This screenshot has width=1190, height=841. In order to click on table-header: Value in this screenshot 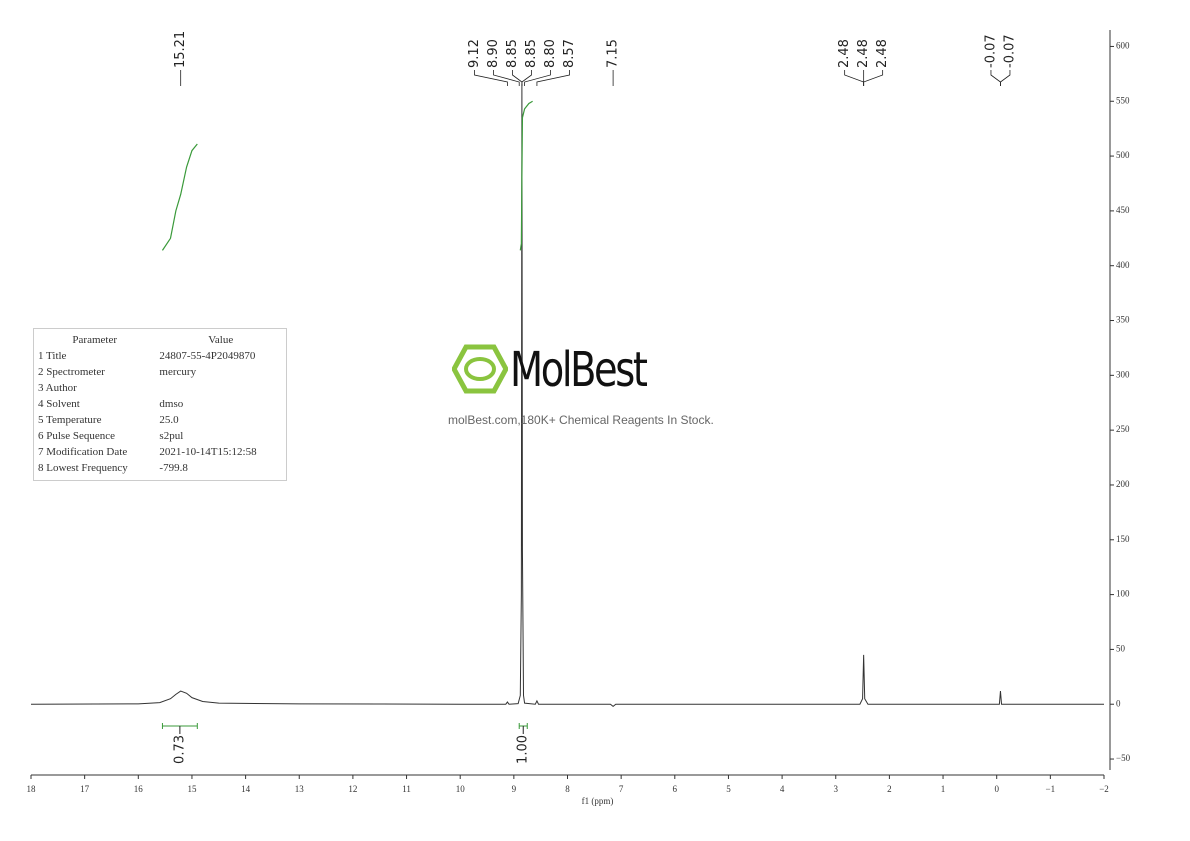, I will do `click(221, 340)`.